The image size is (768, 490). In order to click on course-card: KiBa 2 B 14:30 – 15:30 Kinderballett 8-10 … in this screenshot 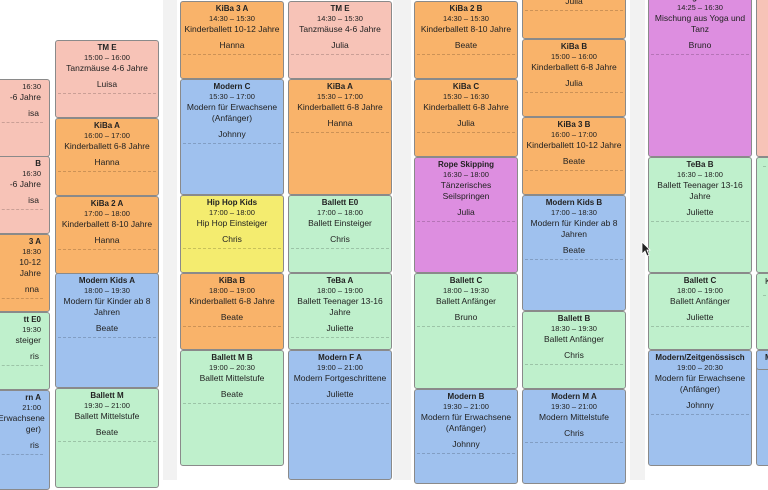, I will do `click(466, 40)`.